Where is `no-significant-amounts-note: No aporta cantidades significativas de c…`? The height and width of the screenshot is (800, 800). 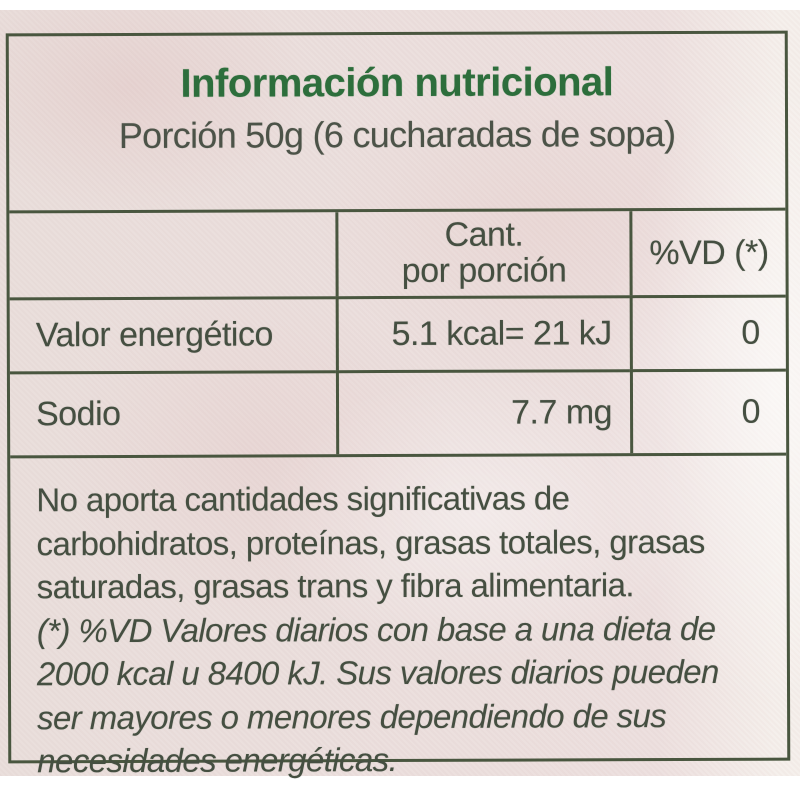 no-significant-amounts-note: No aporta cantidades significativas de c… is located at coordinates (370, 542).